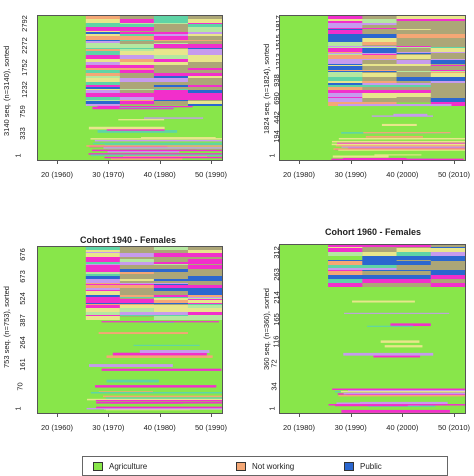 Image resolution: width=474 pixels, height=476 pixels. I want to click on y-axis-label: 360 seq. (n=360), sorted, so click(266, 329).